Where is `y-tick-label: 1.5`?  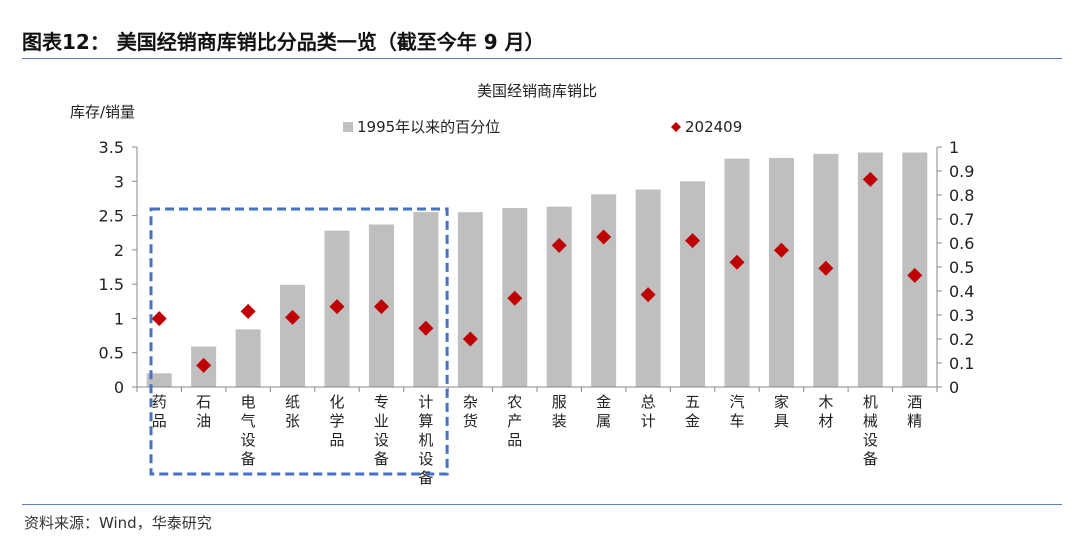 y-tick-label: 1.5 is located at coordinates (111, 284).